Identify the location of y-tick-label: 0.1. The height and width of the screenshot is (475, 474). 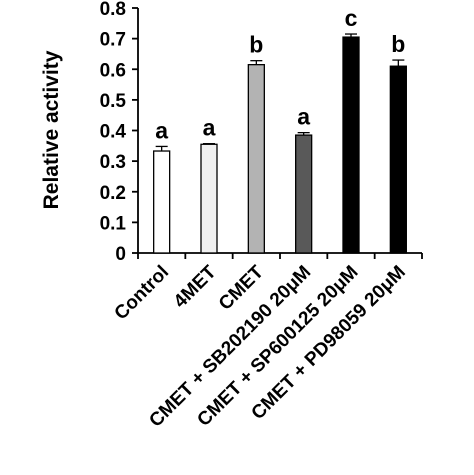
(113, 223).